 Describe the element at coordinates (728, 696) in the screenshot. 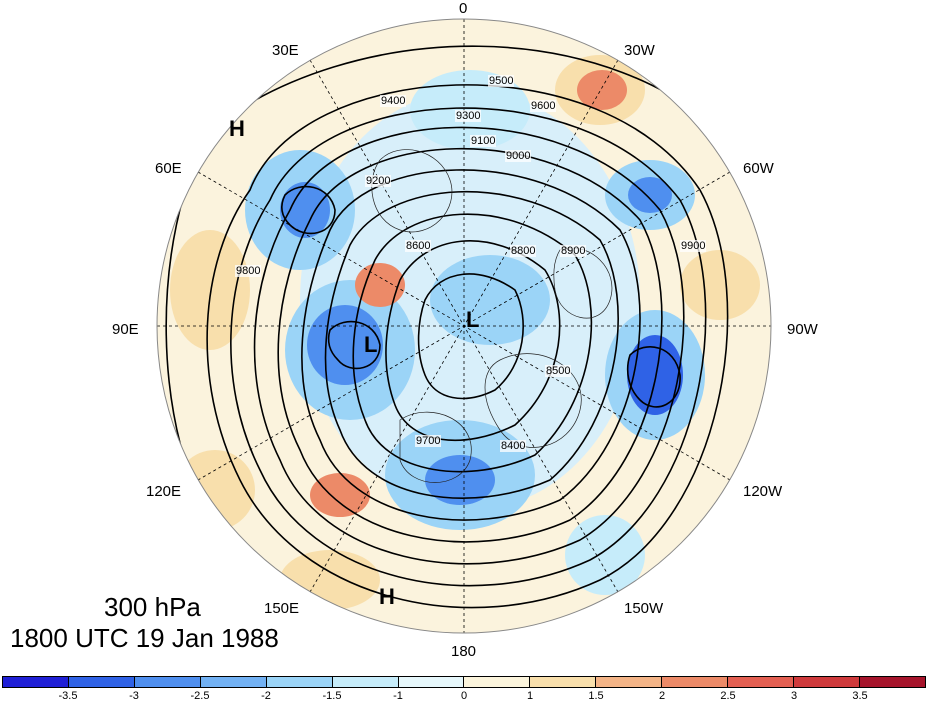

I see `colorbar-tick-label: 2.5` at that location.